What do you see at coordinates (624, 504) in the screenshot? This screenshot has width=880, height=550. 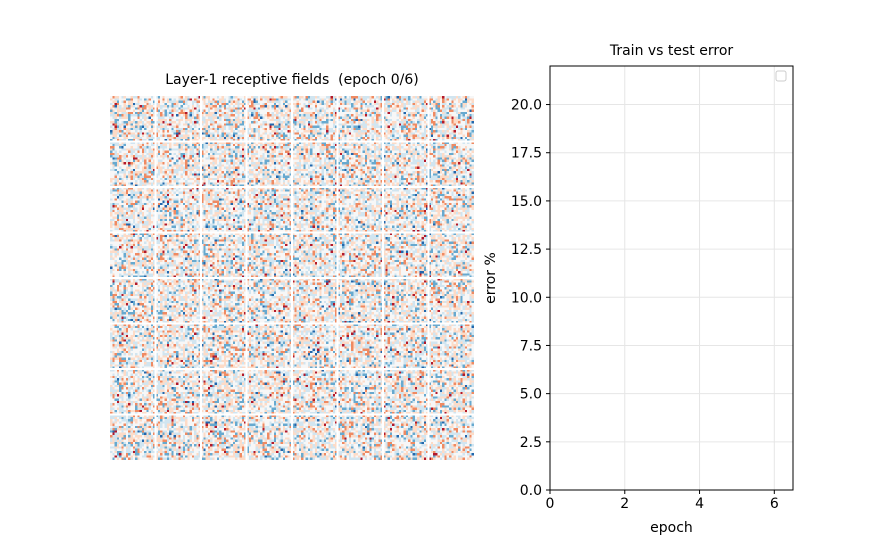 I see `x-tick-label: 2` at bounding box center [624, 504].